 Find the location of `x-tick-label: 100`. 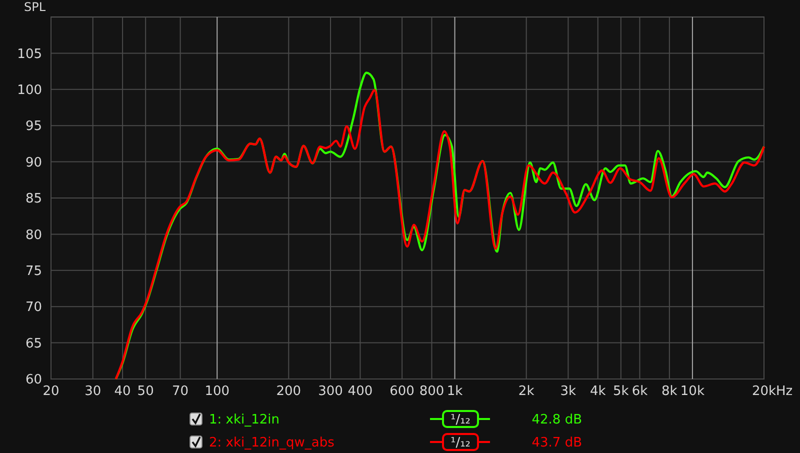

x-tick-label: 100 is located at coordinates (217, 391).